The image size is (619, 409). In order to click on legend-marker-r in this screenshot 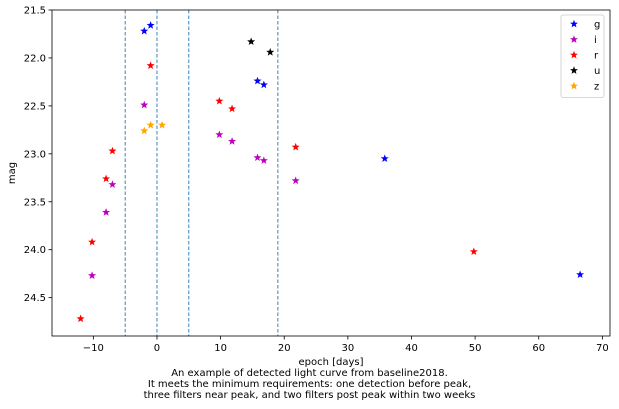, I will do `click(574, 54)`.